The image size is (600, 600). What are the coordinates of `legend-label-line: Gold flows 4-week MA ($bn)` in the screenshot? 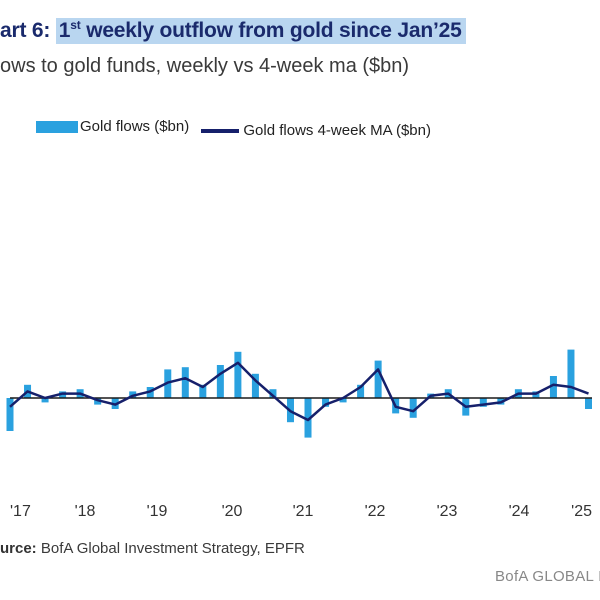 It's located at (337, 130).